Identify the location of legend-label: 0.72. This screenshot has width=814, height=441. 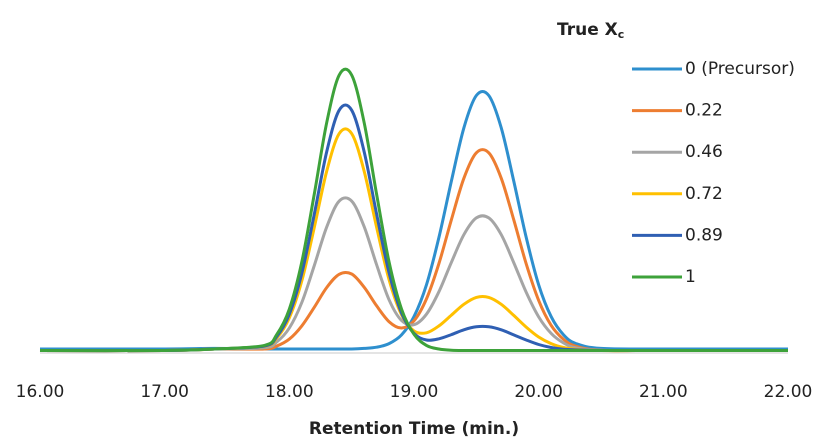
(704, 194).